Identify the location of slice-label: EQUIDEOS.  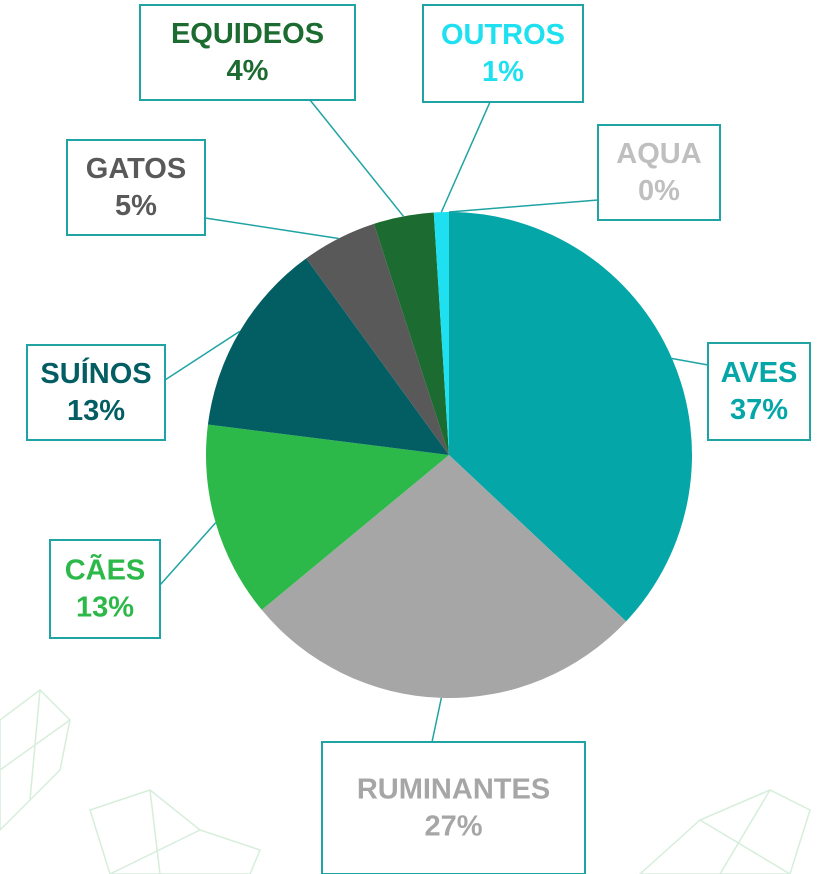
(247, 34).